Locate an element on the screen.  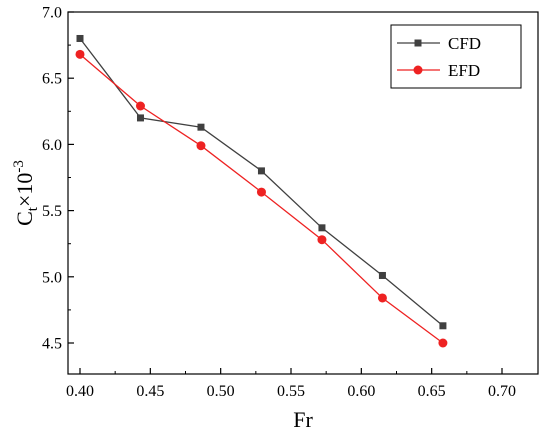
legend-marker-cfd is located at coordinates (418, 43).